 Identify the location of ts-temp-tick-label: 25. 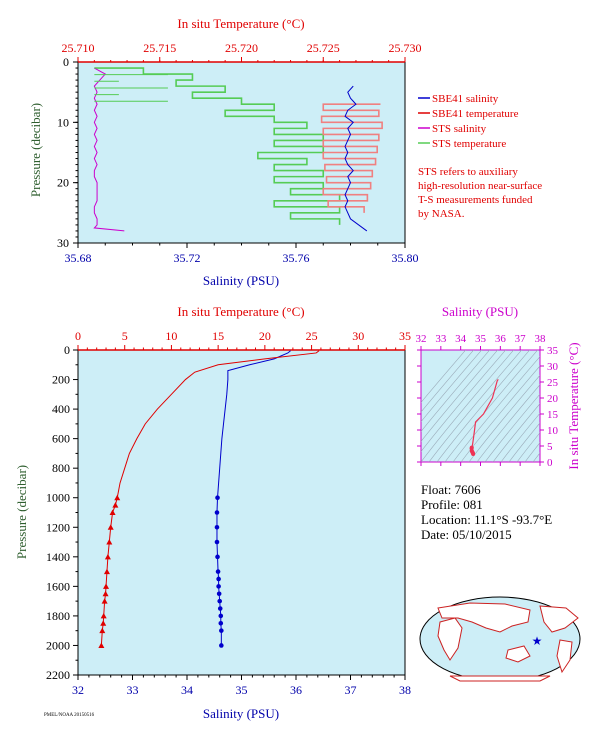
(553, 383).